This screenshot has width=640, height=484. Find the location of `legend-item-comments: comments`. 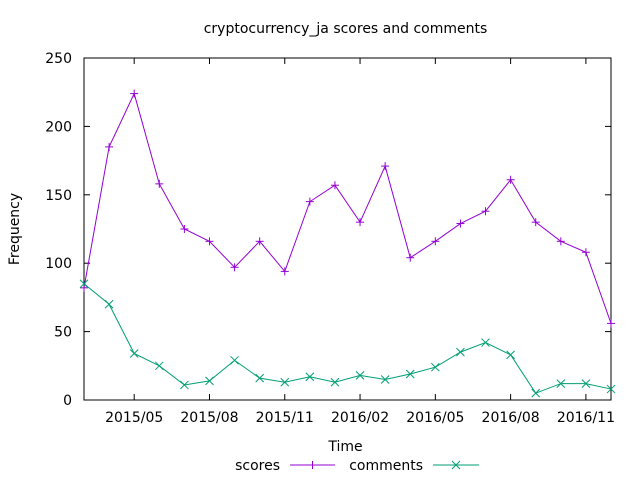

legend-item-comments: comments is located at coordinates (414, 466).